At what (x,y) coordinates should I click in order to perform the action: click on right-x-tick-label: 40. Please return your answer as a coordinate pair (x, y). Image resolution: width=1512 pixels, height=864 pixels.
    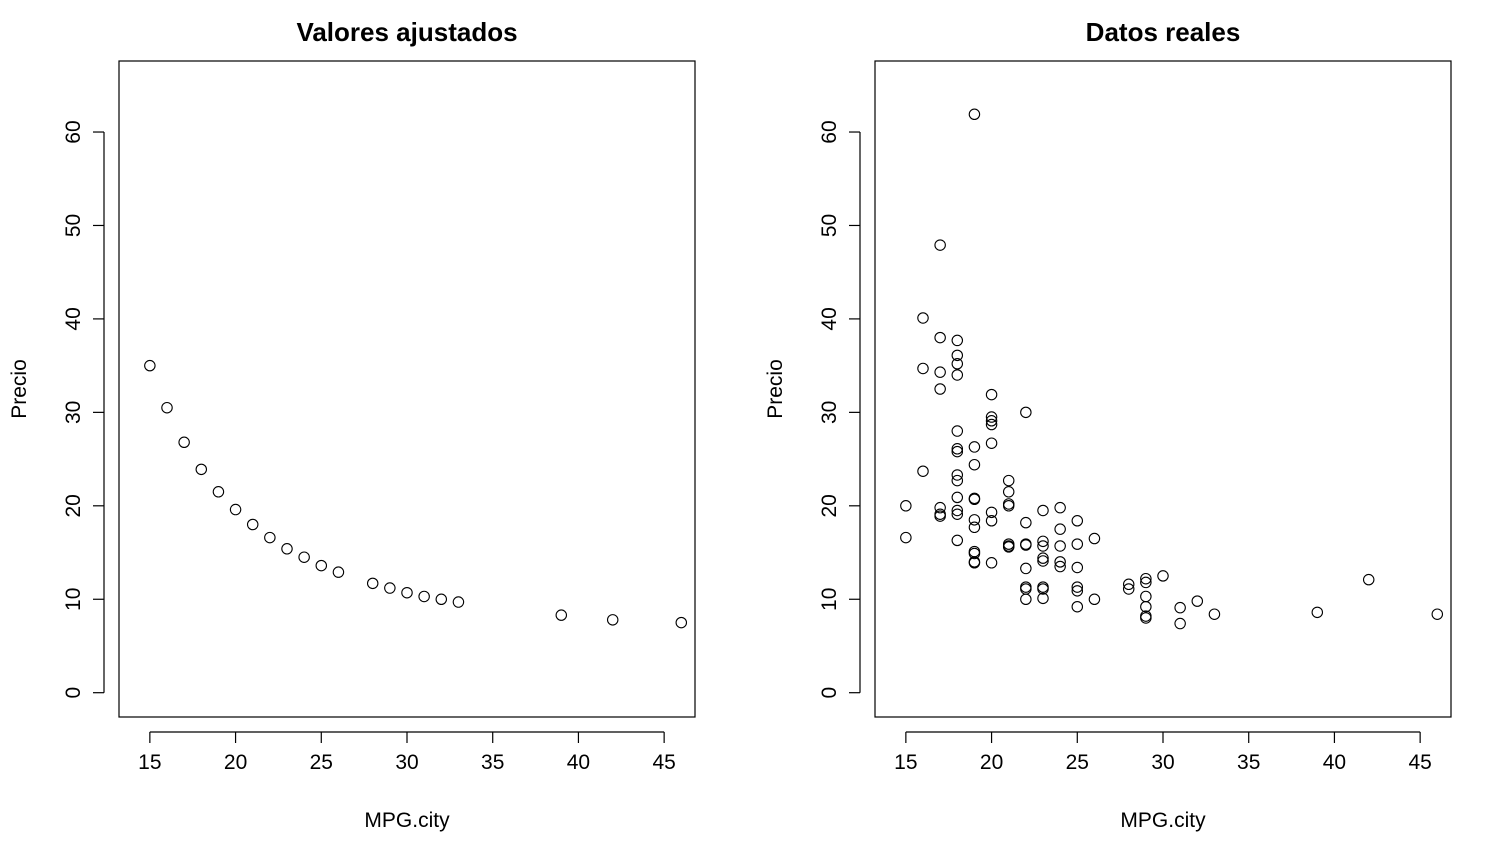
    Looking at the image, I should click on (1334, 762).